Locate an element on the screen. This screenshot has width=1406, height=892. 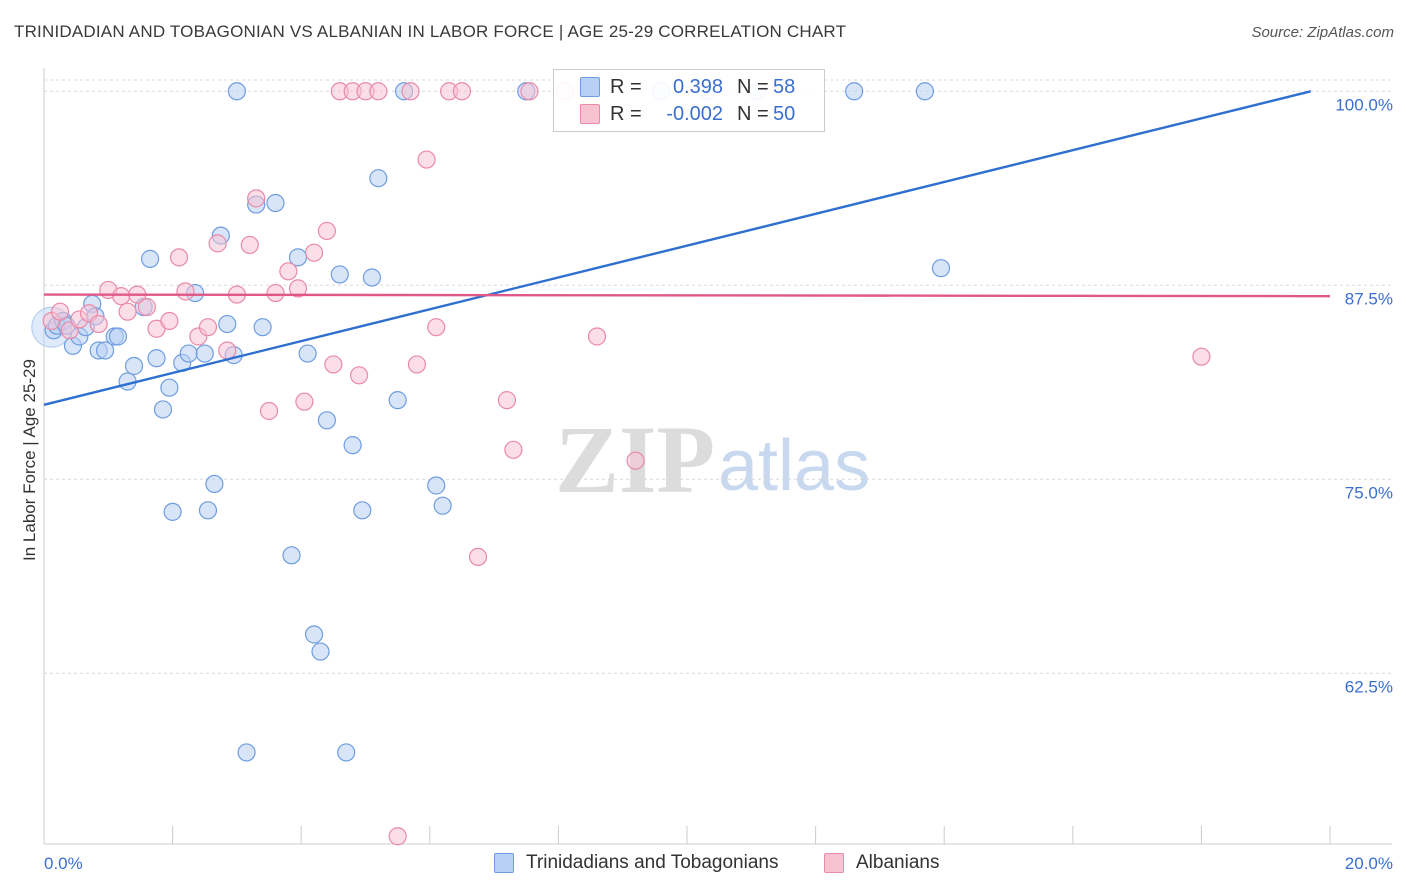
y-tick-label: 62.5% is located at coordinates (1369, 686).